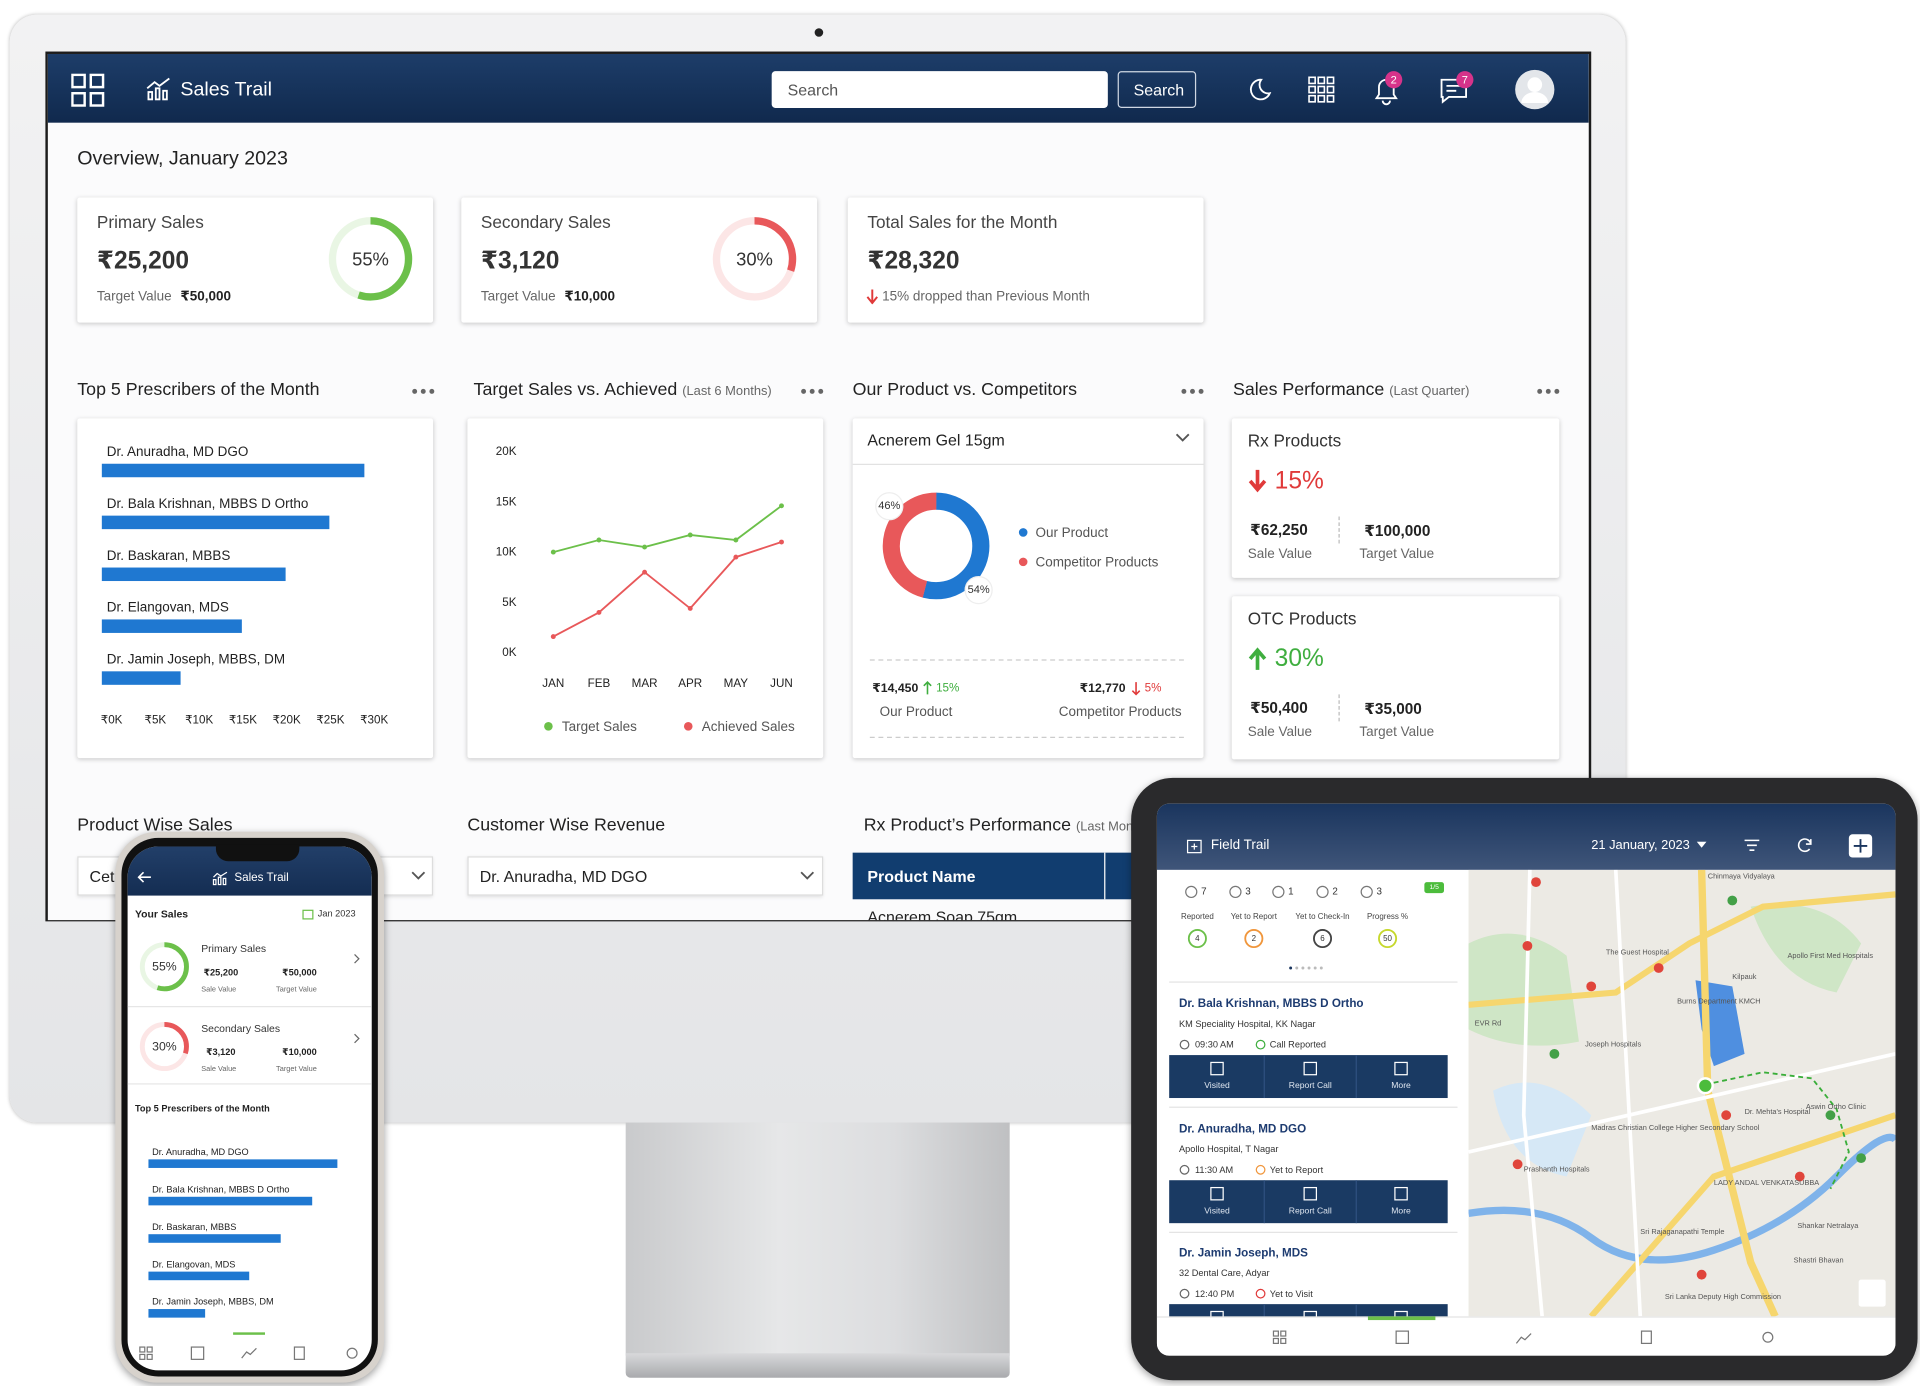 The height and width of the screenshot is (1386, 1920). What do you see at coordinates (1071, 532) in the screenshot?
I see `legend-label: Our Product` at bounding box center [1071, 532].